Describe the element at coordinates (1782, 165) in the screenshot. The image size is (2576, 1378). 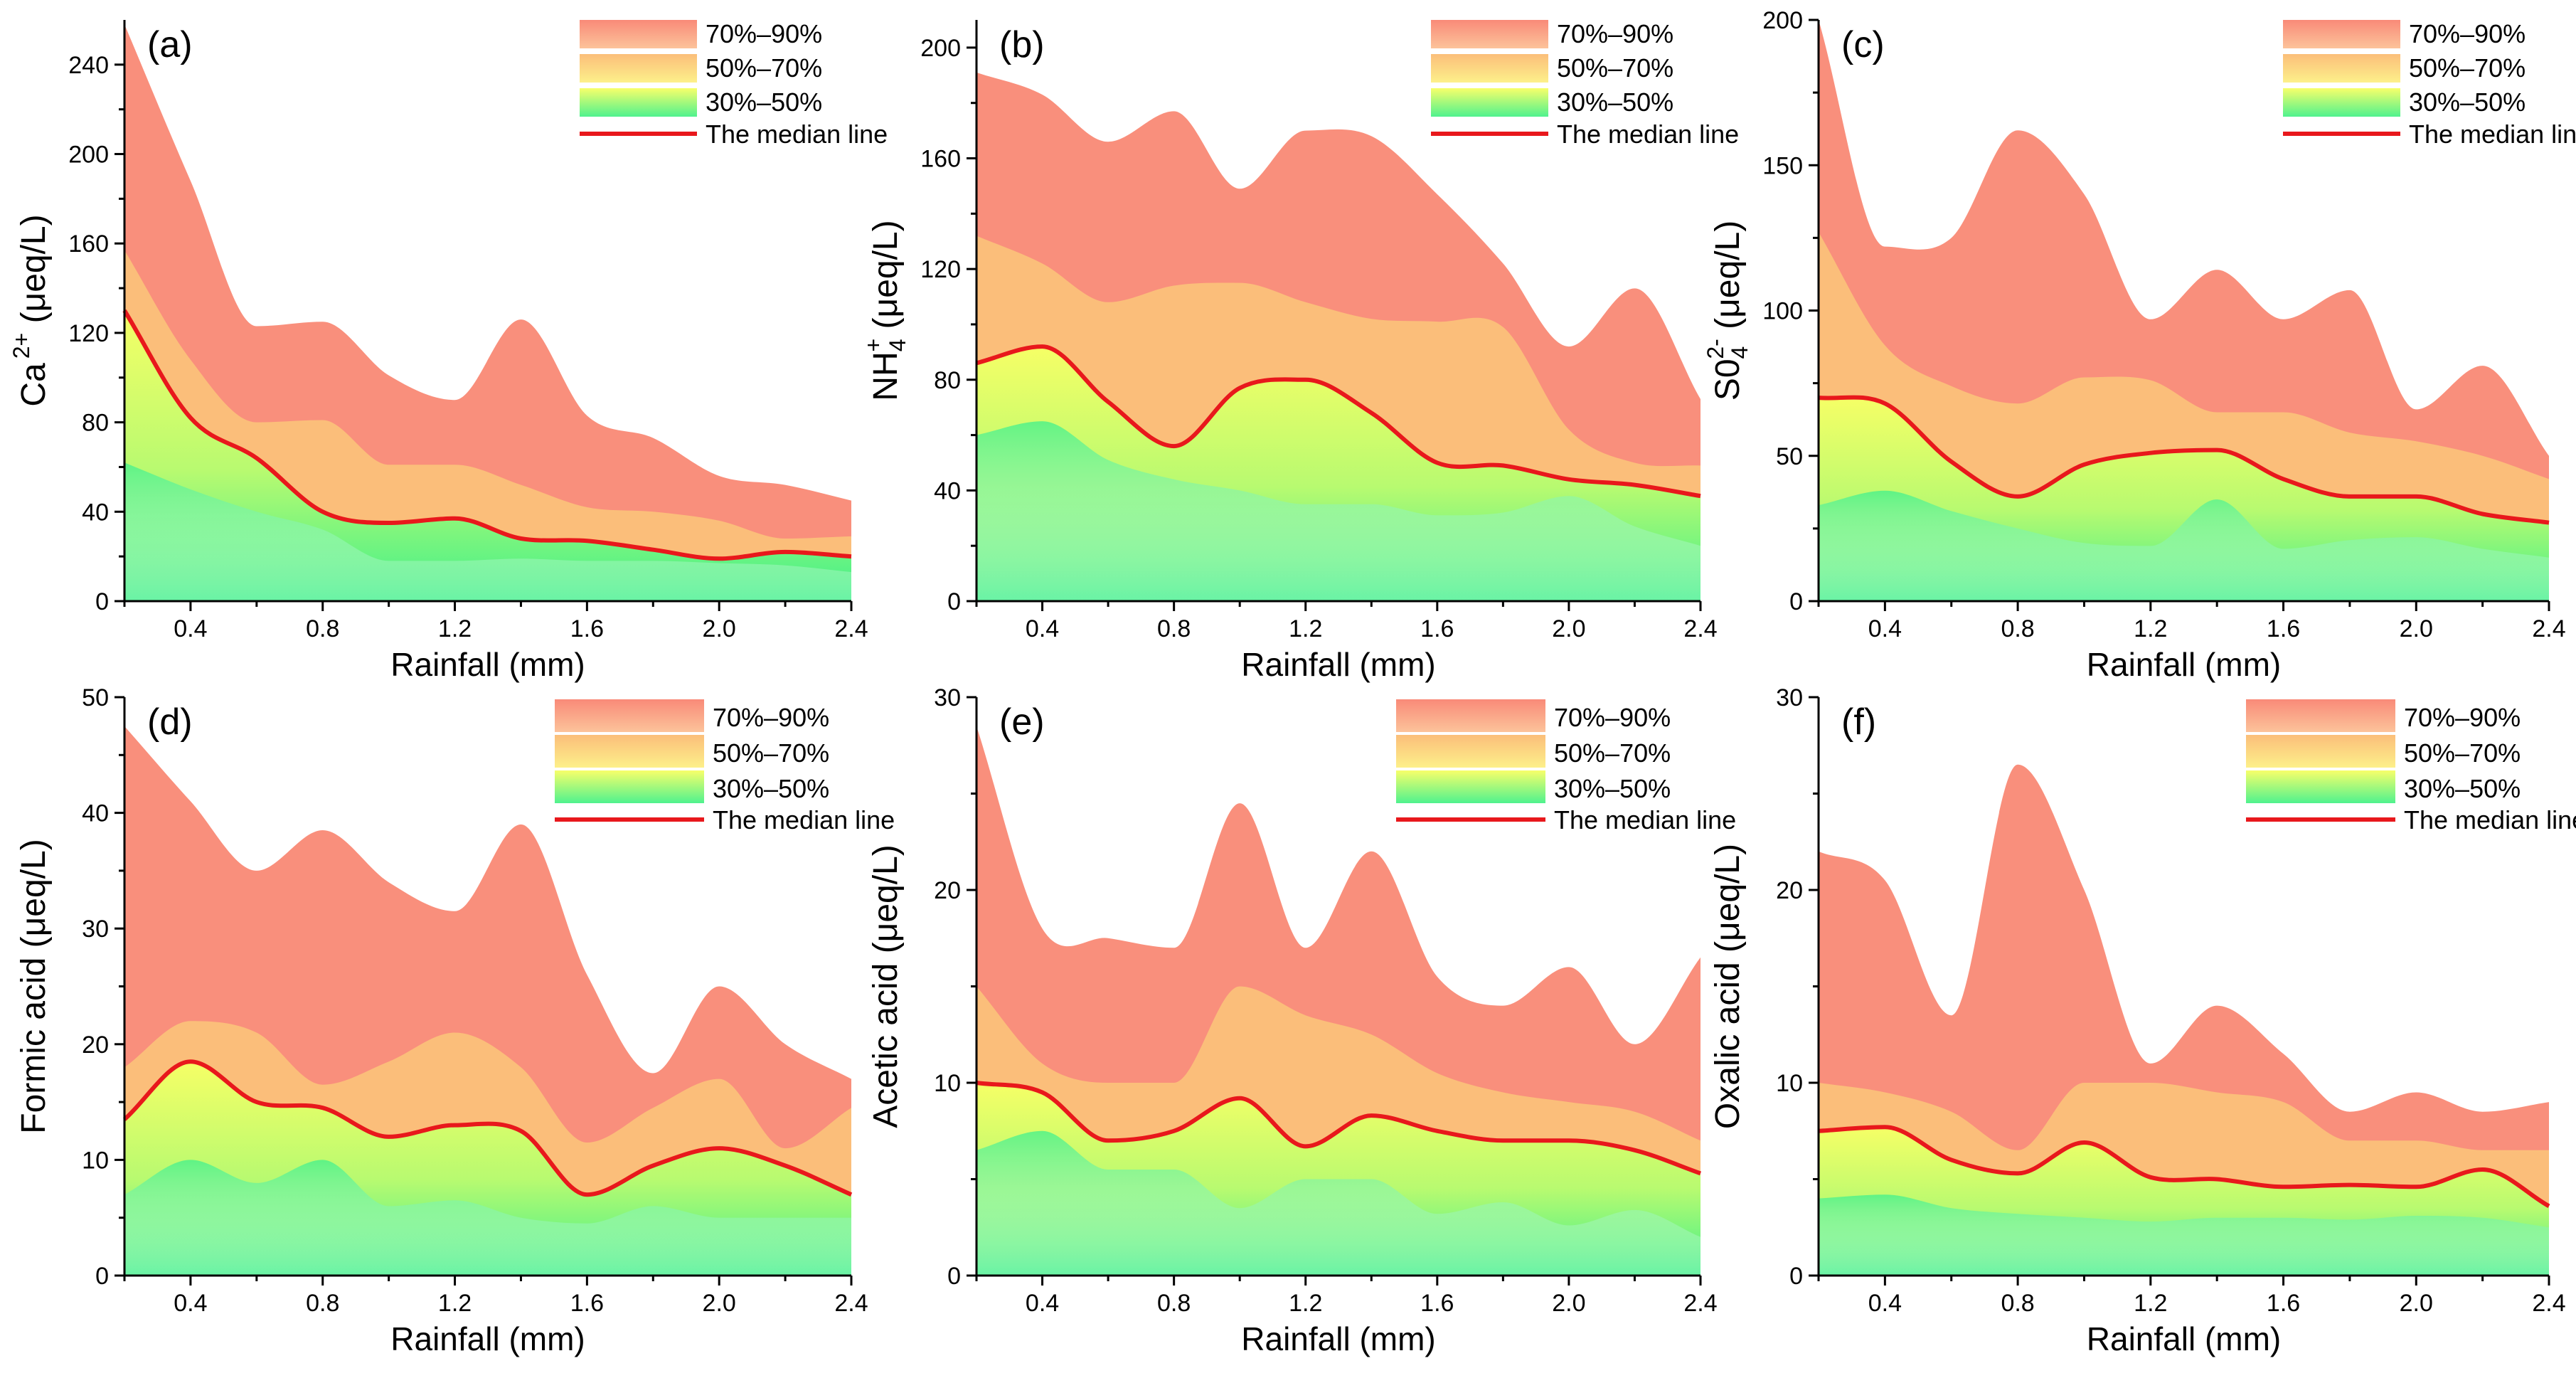
I see `y-tick-label: 150` at that location.